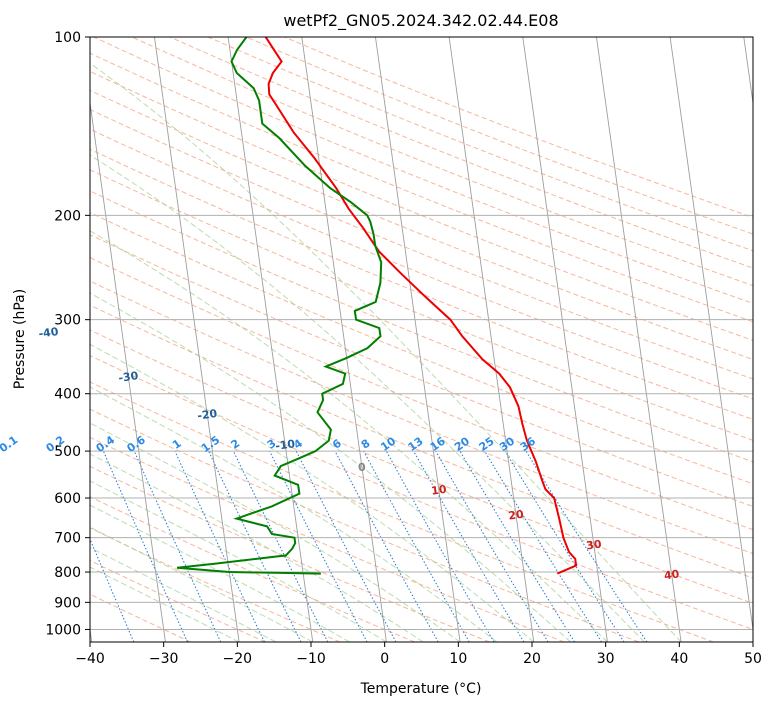 Image resolution: width=775 pixels, height=708 pixels. What do you see at coordinates (532, 659) in the screenshot?
I see `x-tick-label: 20` at bounding box center [532, 659].